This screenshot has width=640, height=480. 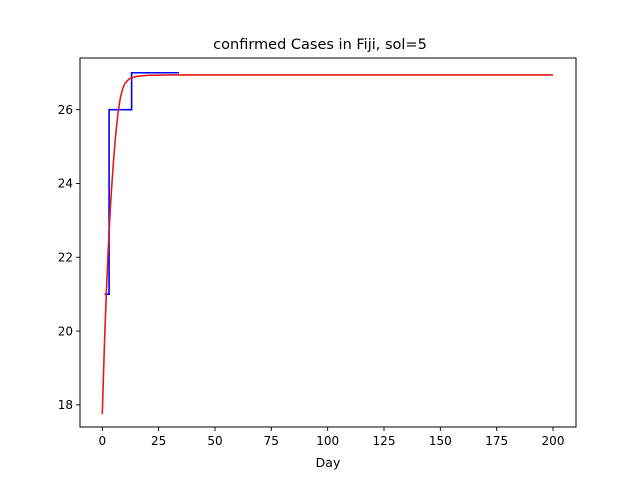 What do you see at coordinates (327, 441) in the screenshot?
I see `x-tick-label: 100` at bounding box center [327, 441].